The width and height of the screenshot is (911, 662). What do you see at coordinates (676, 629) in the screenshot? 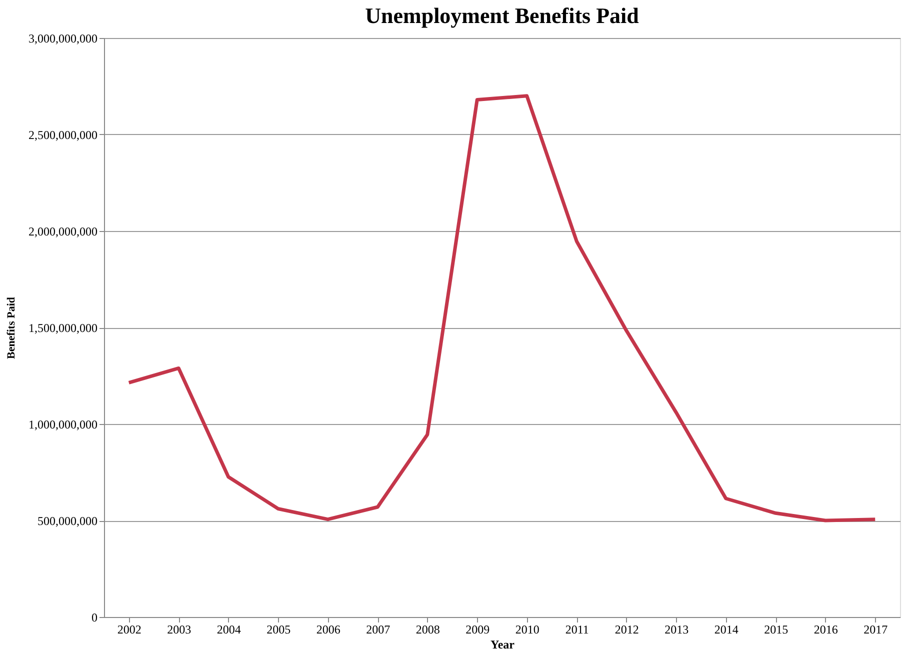
I see `x-tick-label: 2013` at bounding box center [676, 629].